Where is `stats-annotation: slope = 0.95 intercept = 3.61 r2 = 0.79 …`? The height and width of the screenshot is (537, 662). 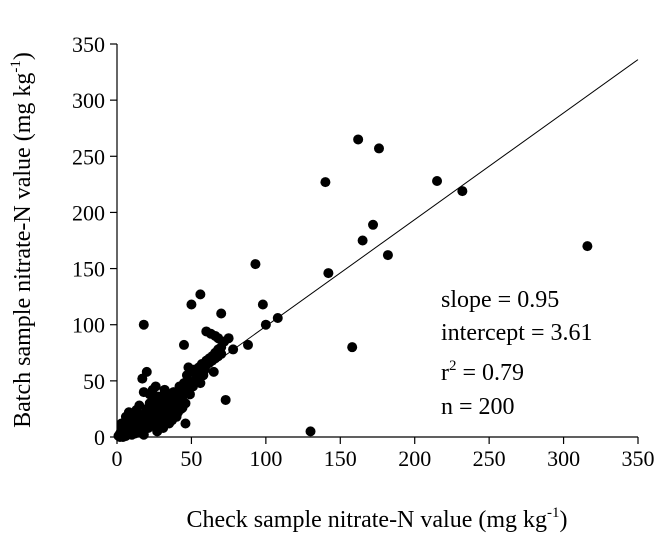
stats-annotation: slope = 0.95 intercept = 3.61 r2 = 0.79 … is located at coordinates (517, 353).